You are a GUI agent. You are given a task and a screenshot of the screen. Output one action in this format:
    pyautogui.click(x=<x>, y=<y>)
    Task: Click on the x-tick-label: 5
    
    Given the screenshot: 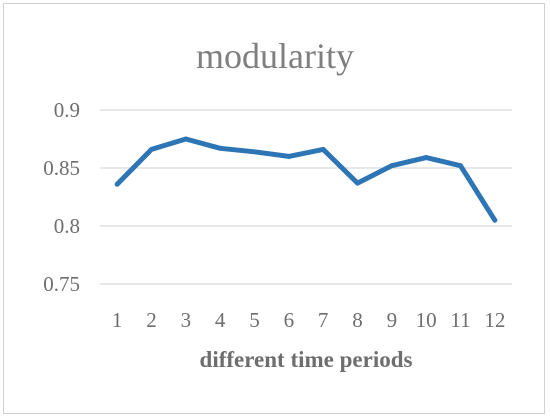 What is the action you would take?
    pyautogui.click(x=254, y=320)
    